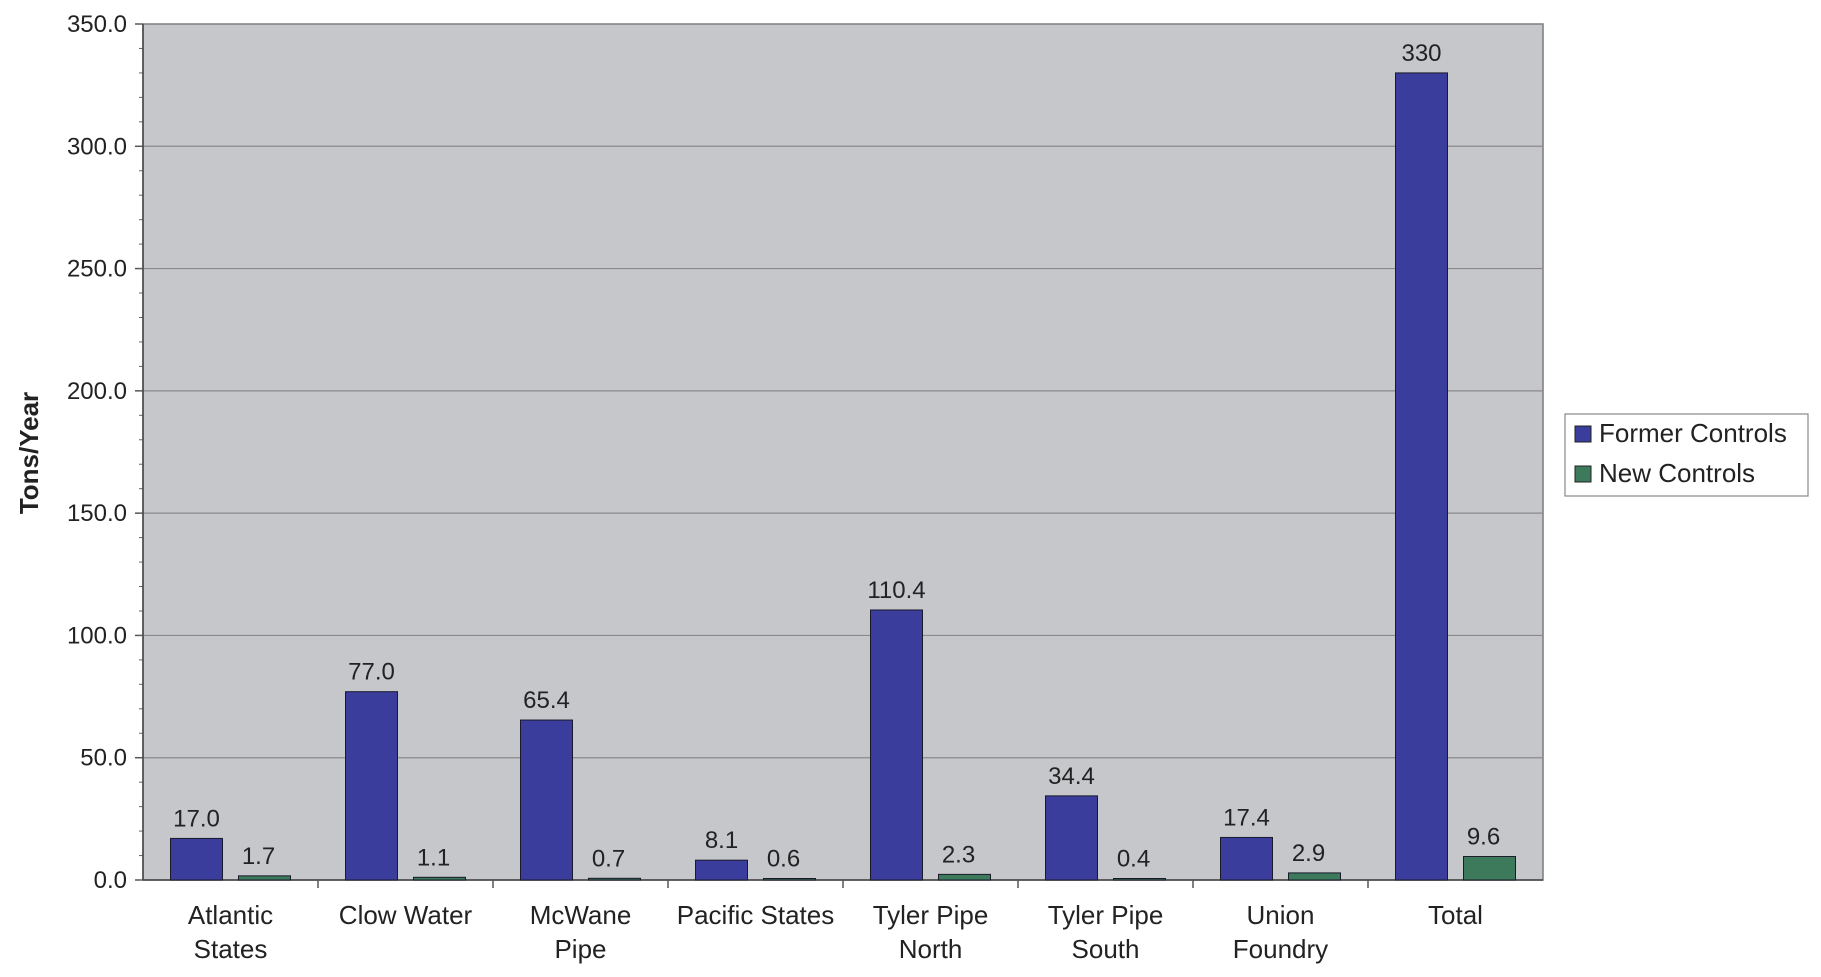 The height and width of the screenshot is (977, 1821). What do you see at coordinates (1281, 915) in the screenshot?
I see `x-category-label-line: Union` at bounding box center [1281, 915].